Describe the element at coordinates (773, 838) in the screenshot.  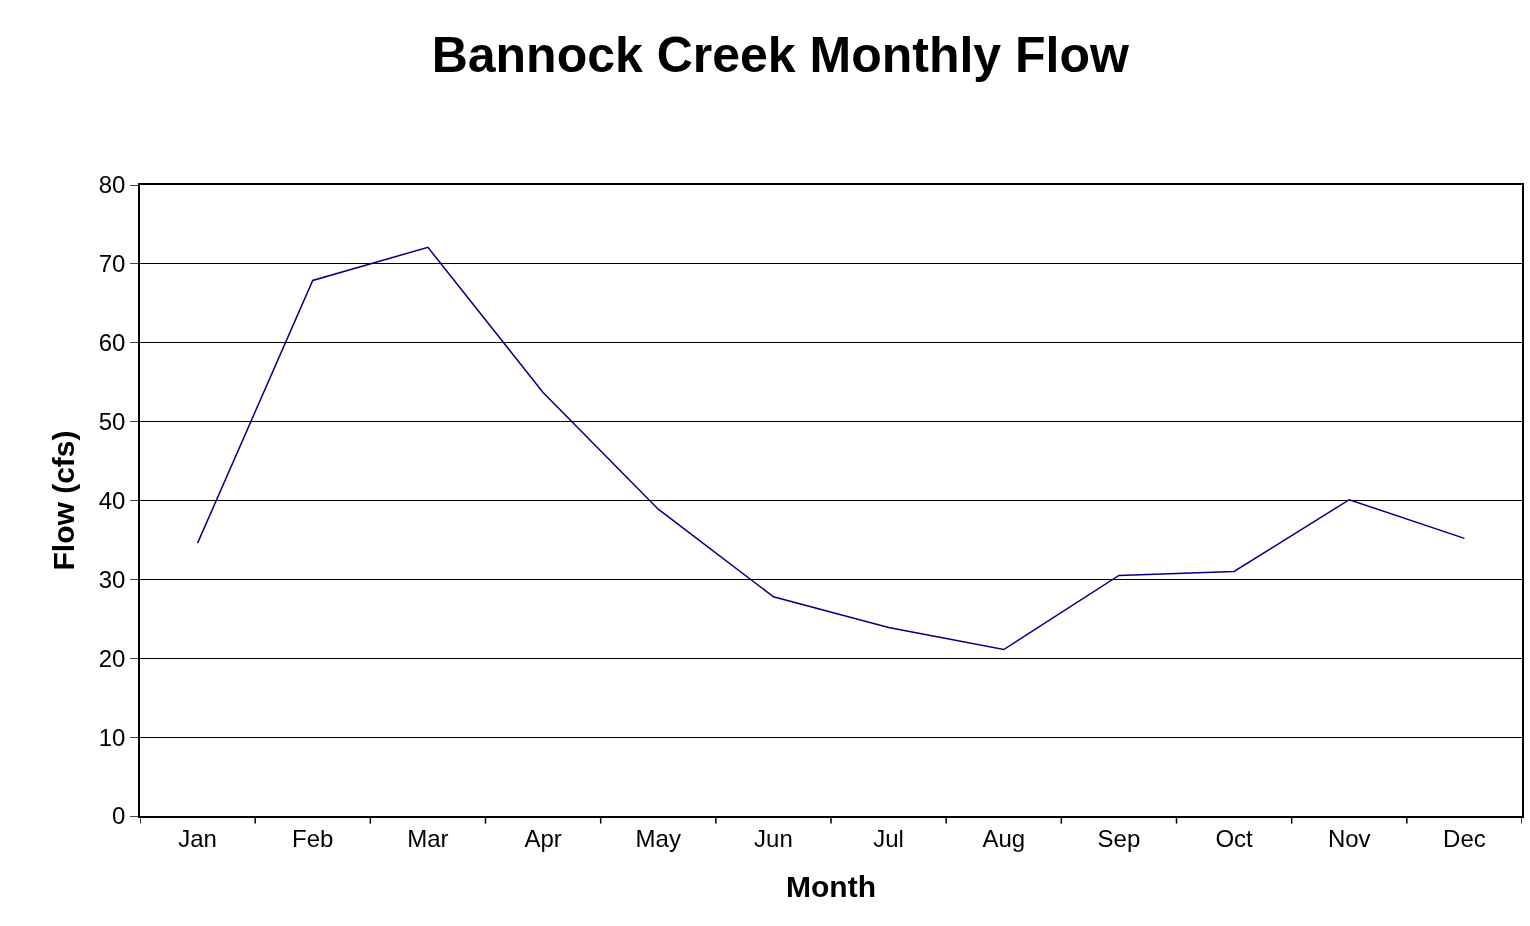
I see `x-tick-label: Jun` at that location.